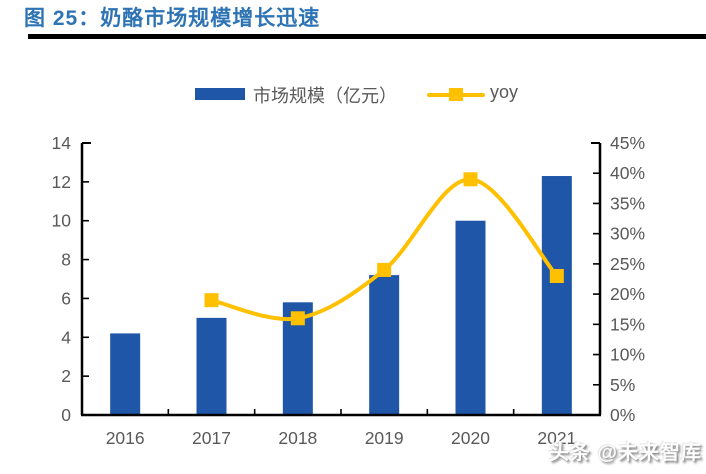 This screenshot has width=706, height=474. Describe the element at coordinates (125, 438) in the screenshot. I see `x-label: 2016` at that location.